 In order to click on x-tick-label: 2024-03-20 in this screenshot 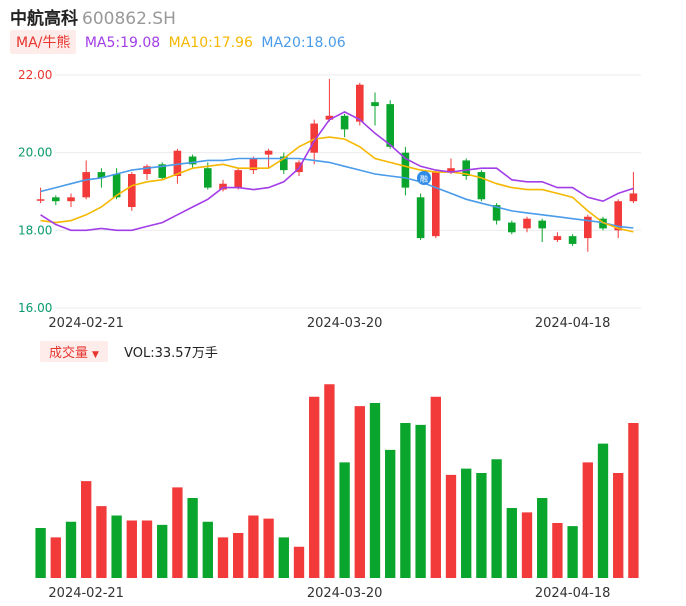, I will do `click(345, 323)`.